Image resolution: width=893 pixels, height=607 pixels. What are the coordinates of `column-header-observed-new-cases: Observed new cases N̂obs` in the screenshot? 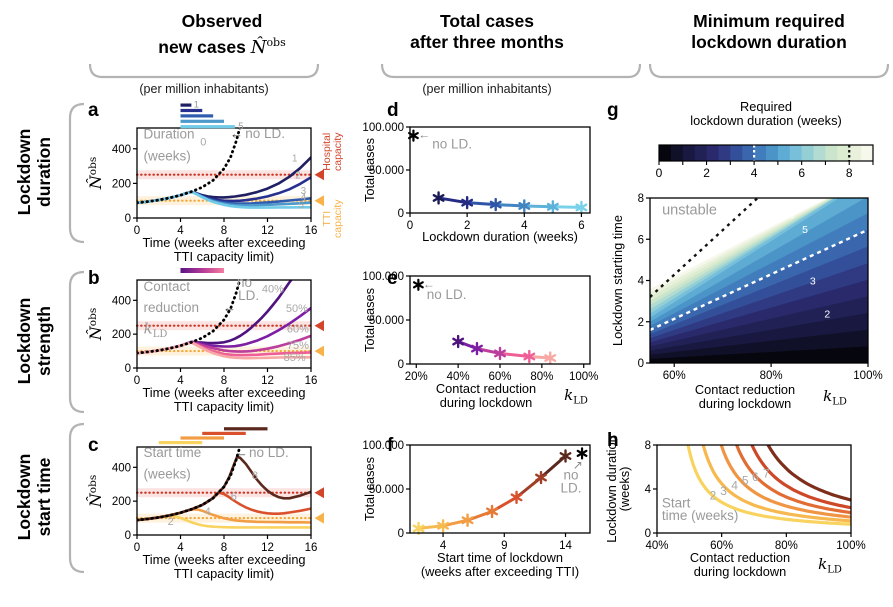 It's located at (222, 34).